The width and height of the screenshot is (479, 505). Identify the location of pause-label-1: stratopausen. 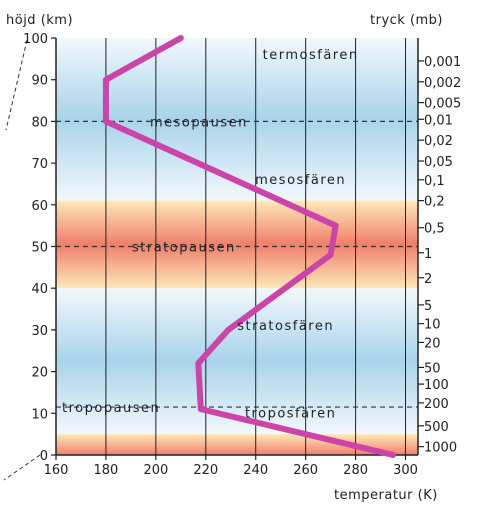
(184, 248).